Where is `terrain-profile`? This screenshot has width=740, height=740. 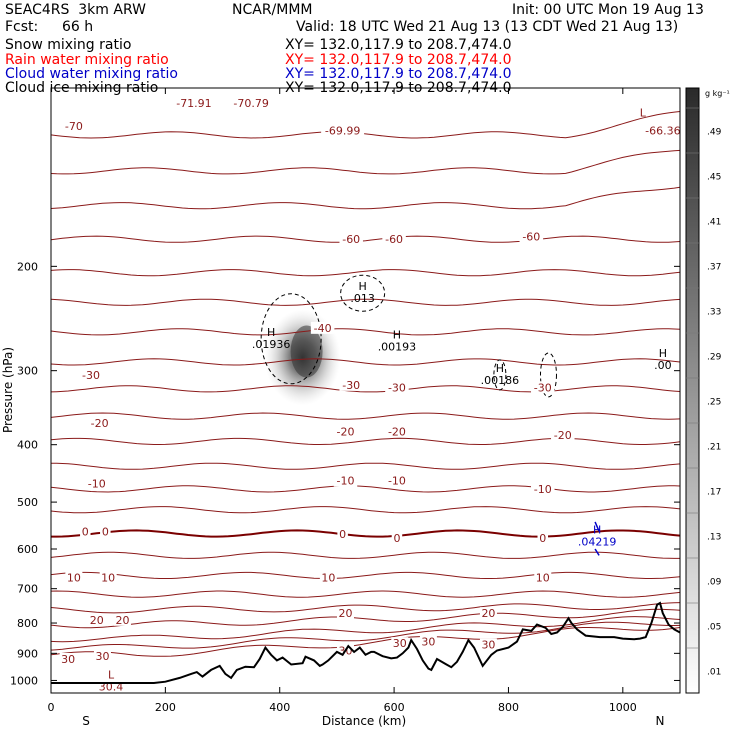 terrain-profile is located at coordinates (365, 642).